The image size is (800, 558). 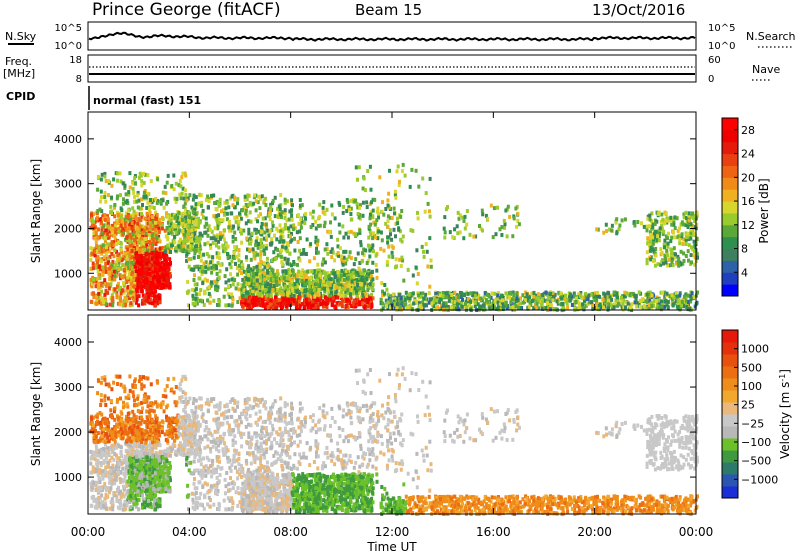 What do you see at coordinates (147, 100) in the screenshot?
I see `cpid-text: normal (fast) 151` at bounding box center [147, 100].